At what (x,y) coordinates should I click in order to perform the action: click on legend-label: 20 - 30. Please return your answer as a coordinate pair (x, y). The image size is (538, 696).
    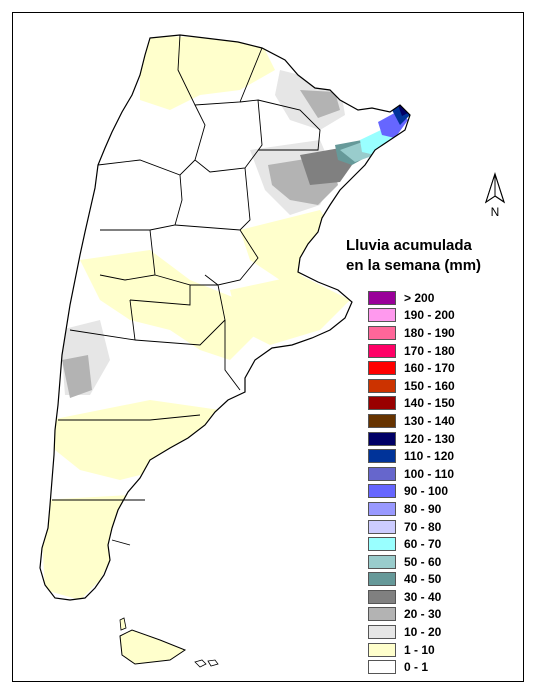
    Looking at the image, I should click on (423, 614).